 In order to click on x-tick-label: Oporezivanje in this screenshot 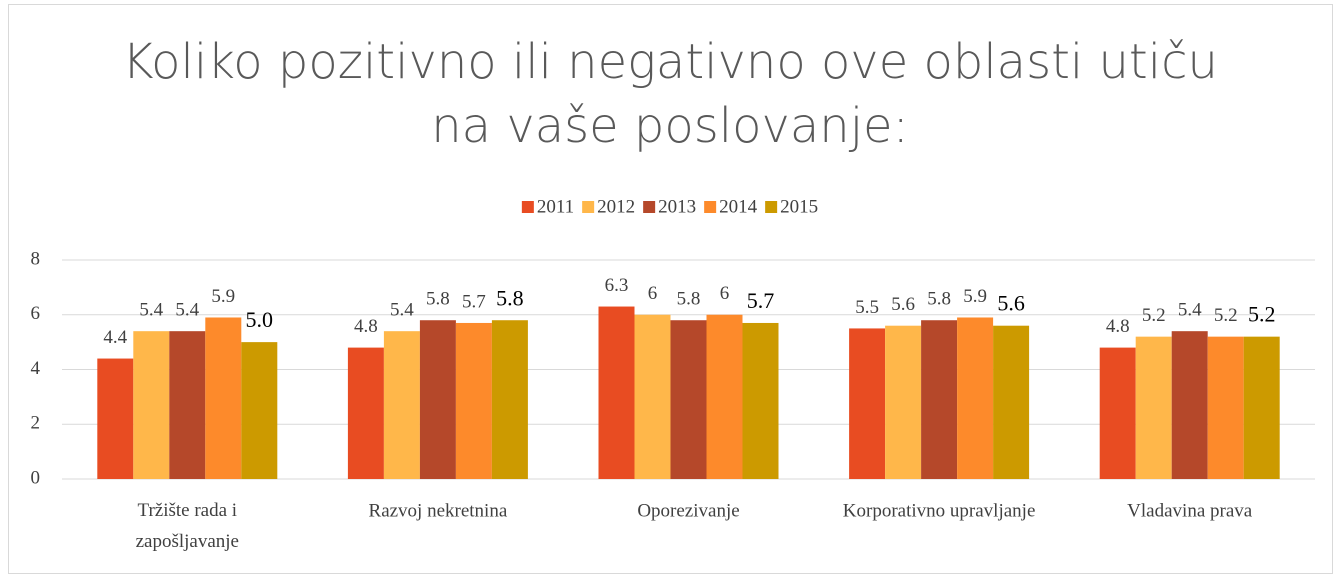, I will do `click(688, 510)`.